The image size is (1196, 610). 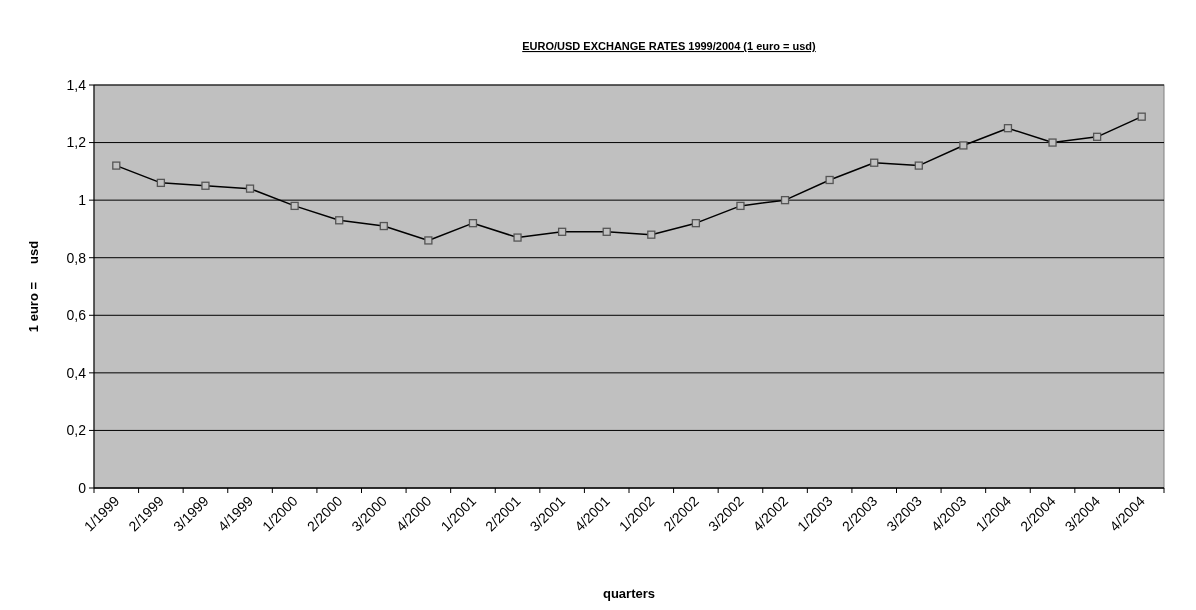 I want to click on y-tick-label: 1, so click(x=82, y=200).